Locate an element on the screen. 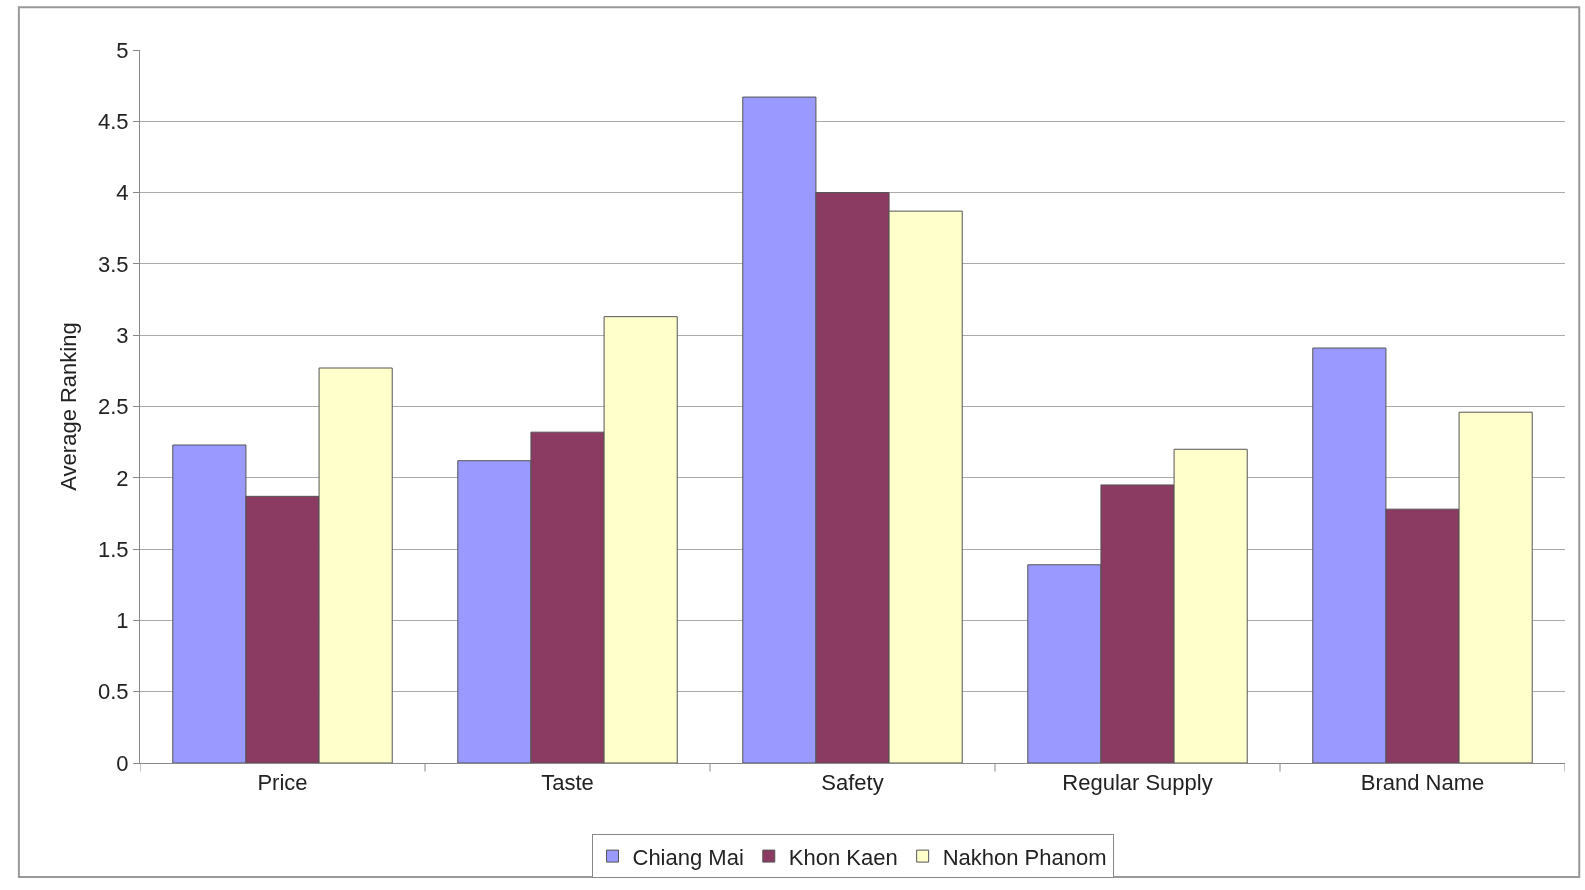  y-tick-label: 0 is located at coordinates (122, 763).